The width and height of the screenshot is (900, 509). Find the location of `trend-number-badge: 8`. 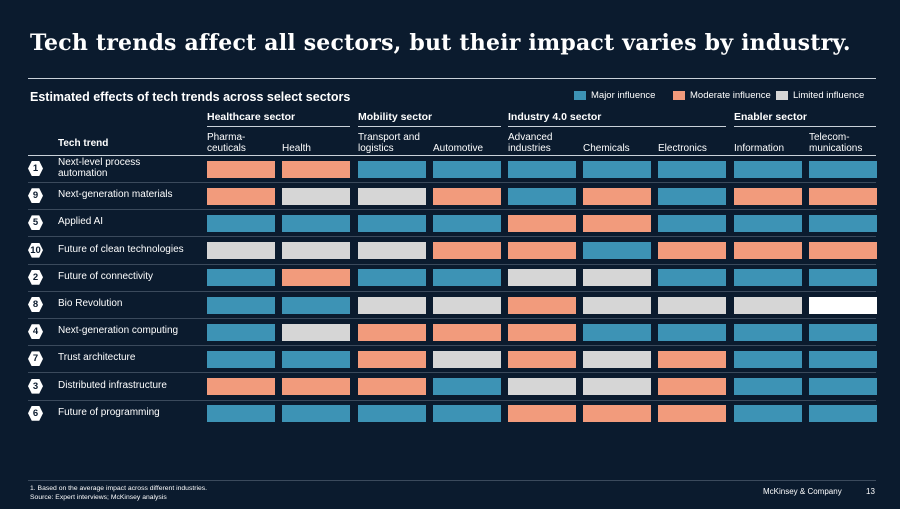

trend-number-badge: 8 is located at coordinates (35, 304).